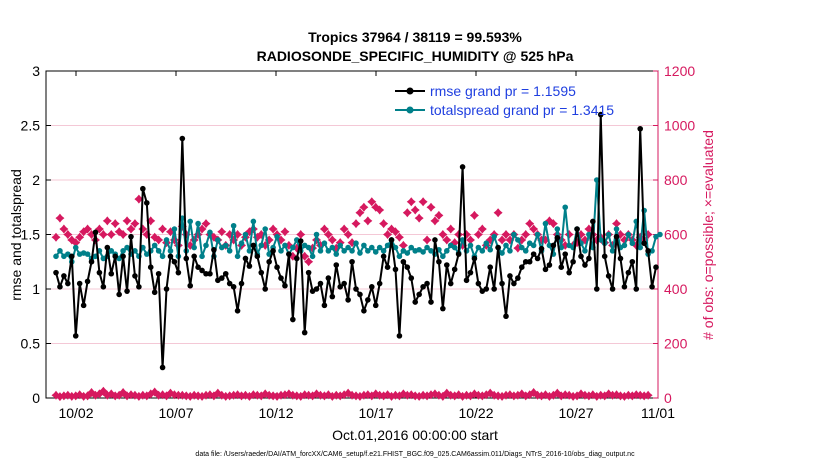 The width and height of the screenshot is (830, 470). What do you see at coordinates (410, 91) in the screenshot?
I see `legend-rmse-marker` at bounding box center [410, 91].